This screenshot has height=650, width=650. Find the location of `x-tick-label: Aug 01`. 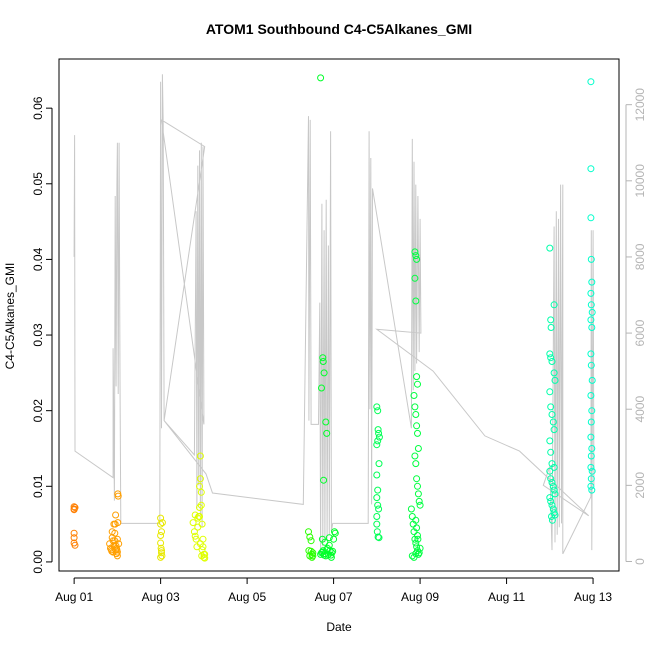

x-tick-label: Aug 01 is located at coordinates (74, 597).